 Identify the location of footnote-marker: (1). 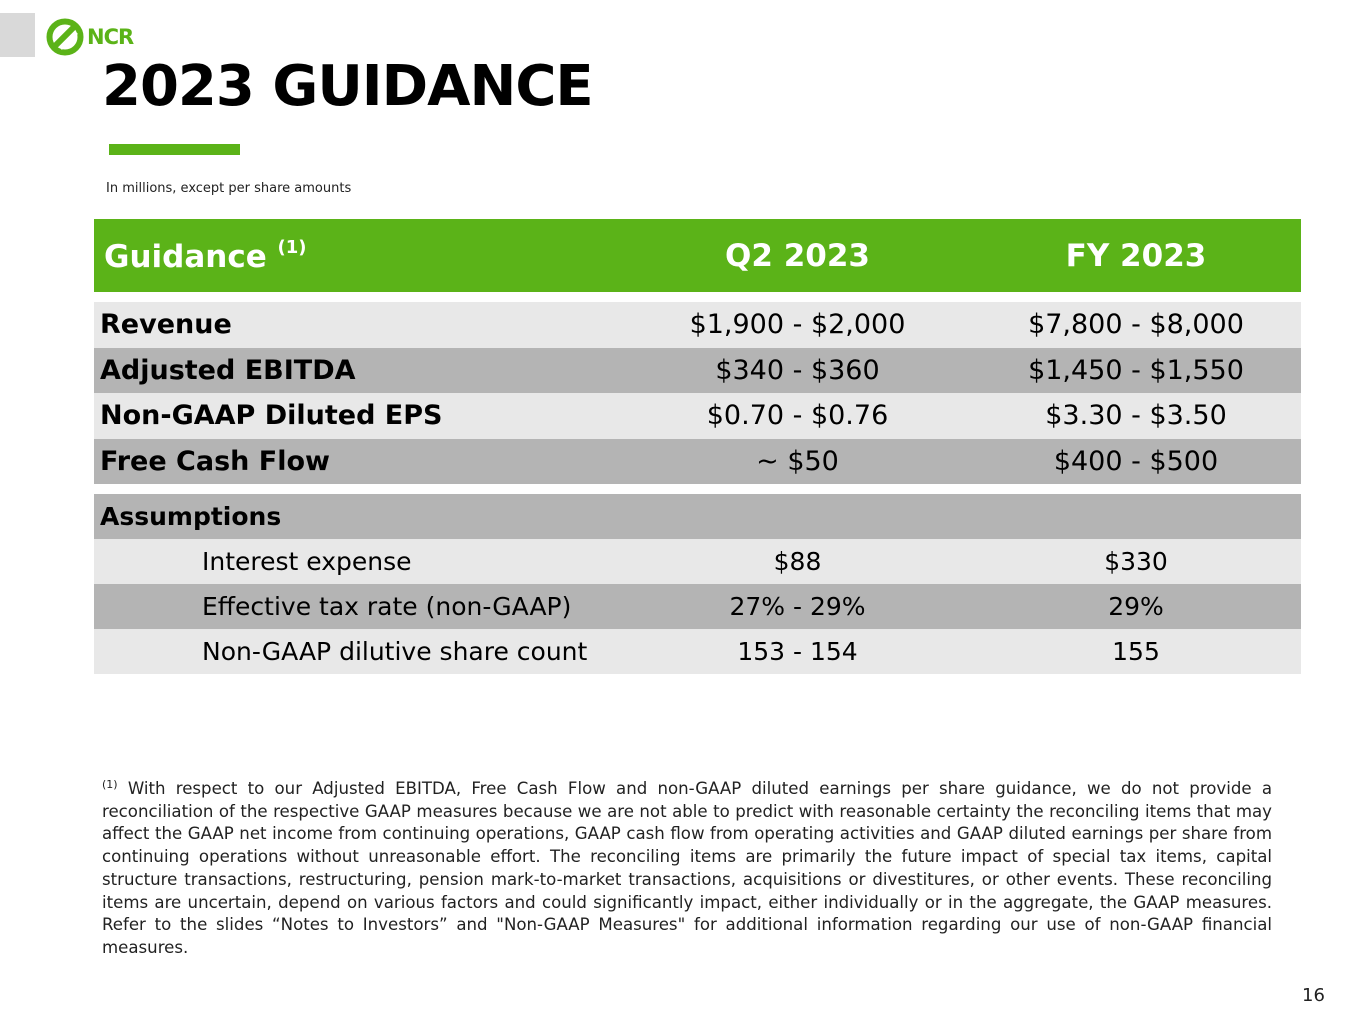
(110, 784).